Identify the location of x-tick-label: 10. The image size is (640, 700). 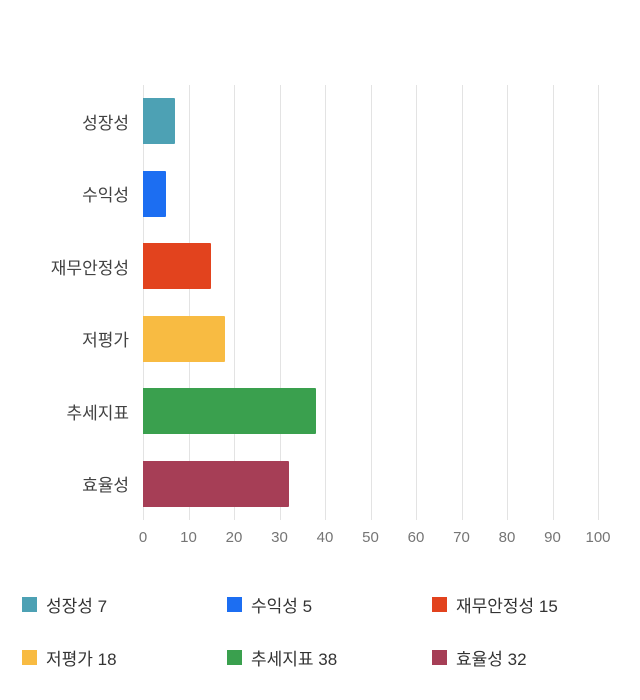
(188, 537).